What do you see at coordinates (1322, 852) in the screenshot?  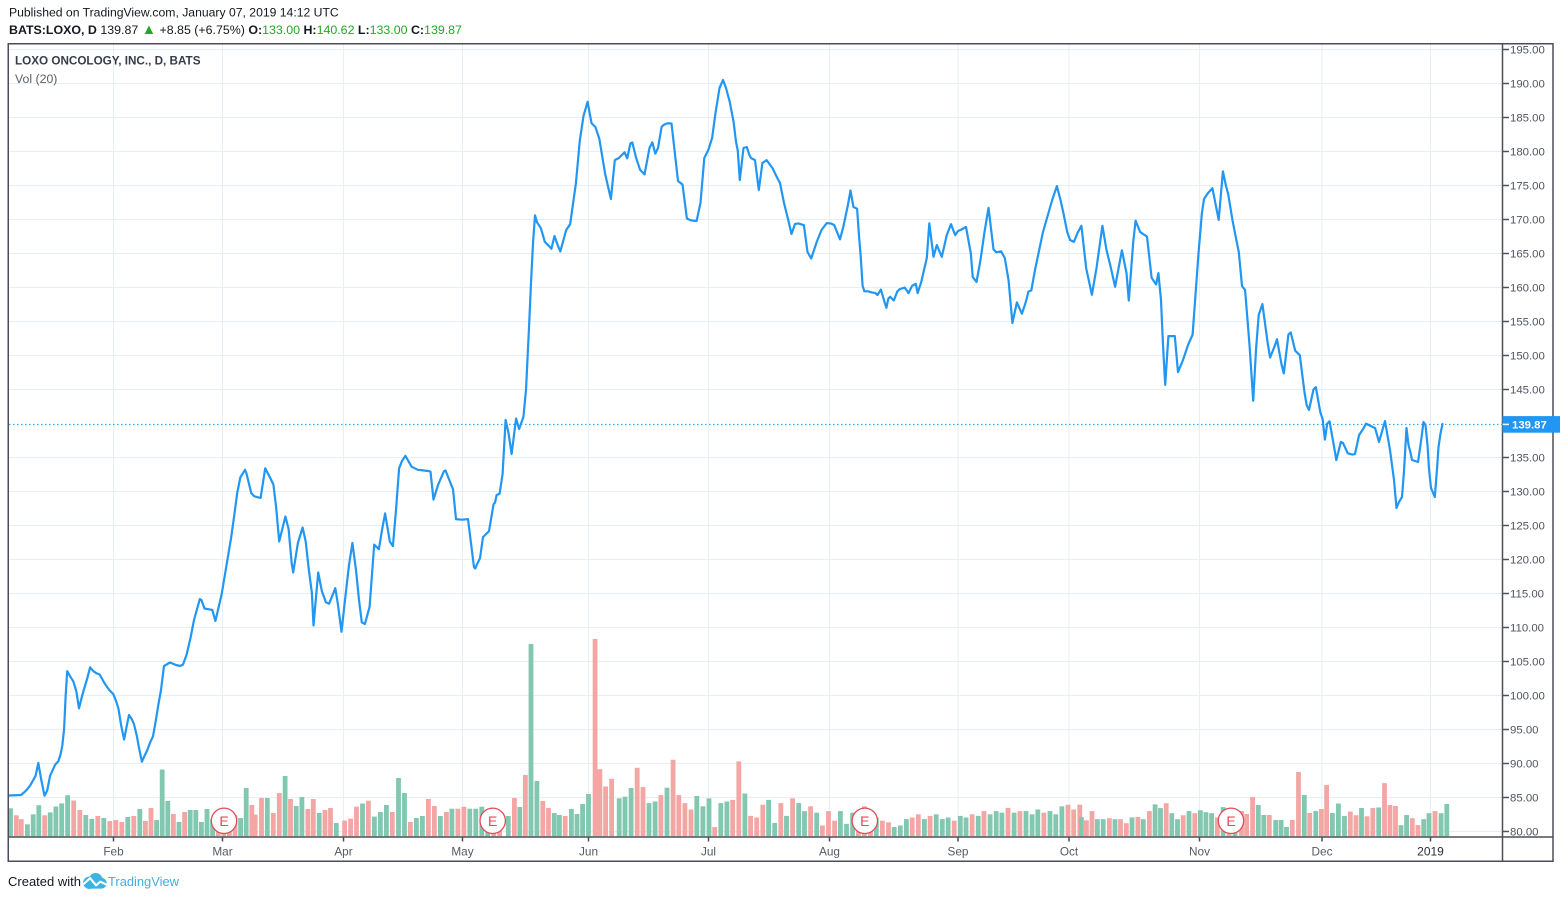 I see `svg-text: Dec` at bounding box center [1322, 852].